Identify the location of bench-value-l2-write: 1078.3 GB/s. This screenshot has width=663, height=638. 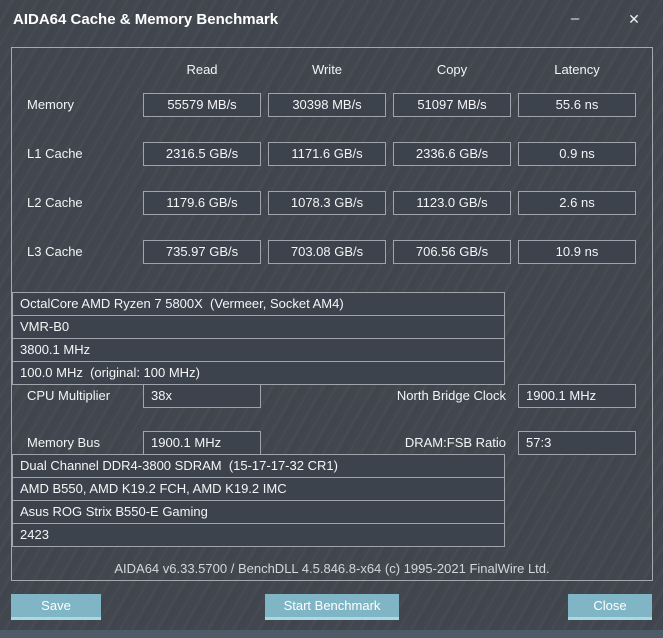
(327, 203).